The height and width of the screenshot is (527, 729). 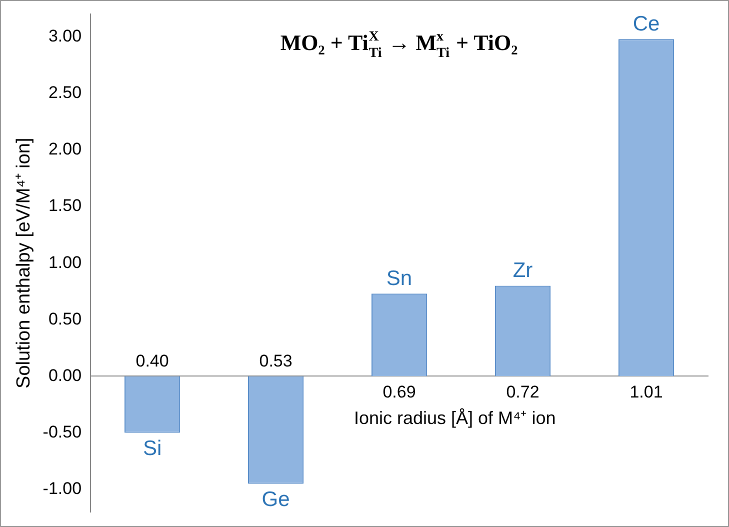 I want to click on y-tick-label: 3.00, so click(x=65, y=36).